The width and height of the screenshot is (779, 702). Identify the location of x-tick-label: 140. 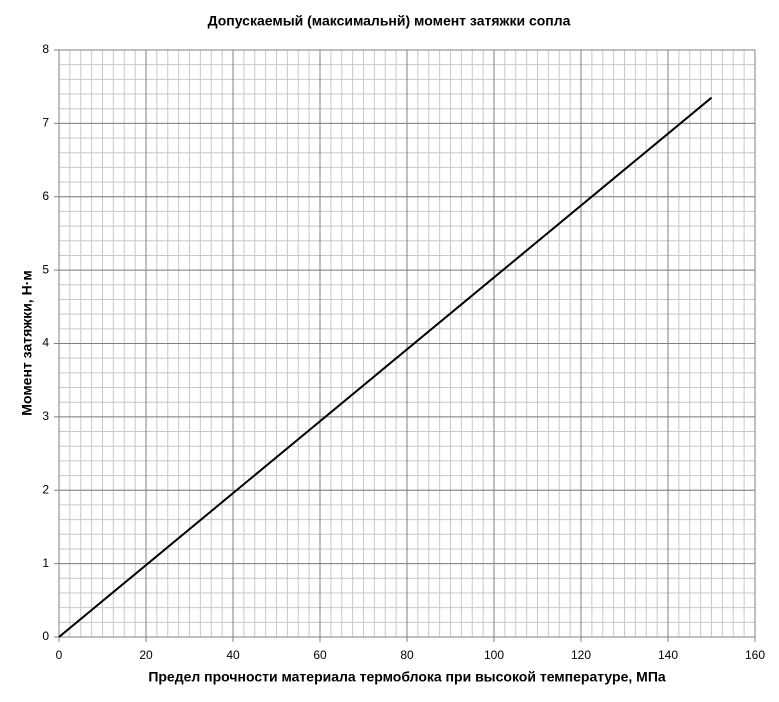
(668, 655).